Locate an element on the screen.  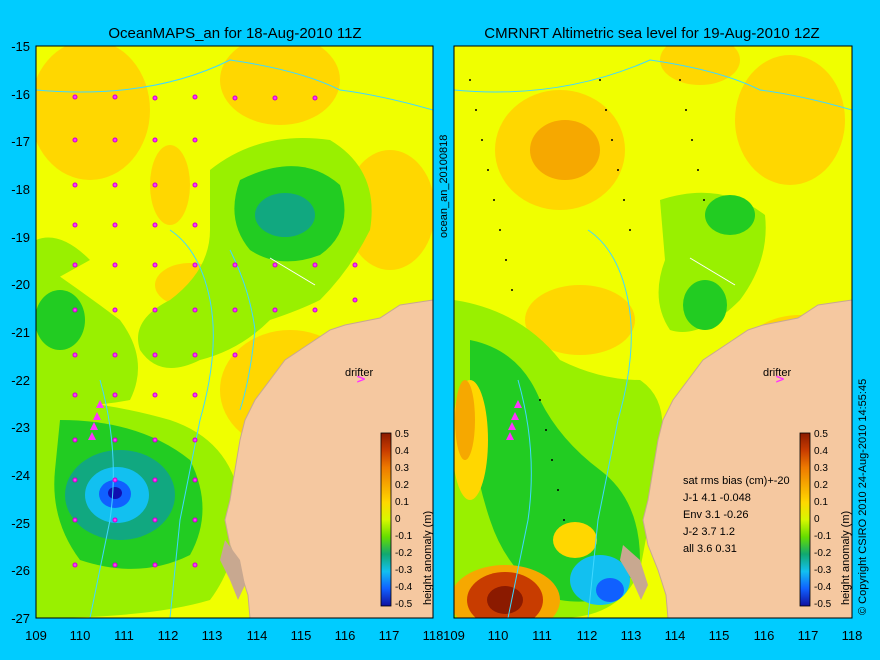
xr-tick-2: 111 is located at coordinates (542, 635).